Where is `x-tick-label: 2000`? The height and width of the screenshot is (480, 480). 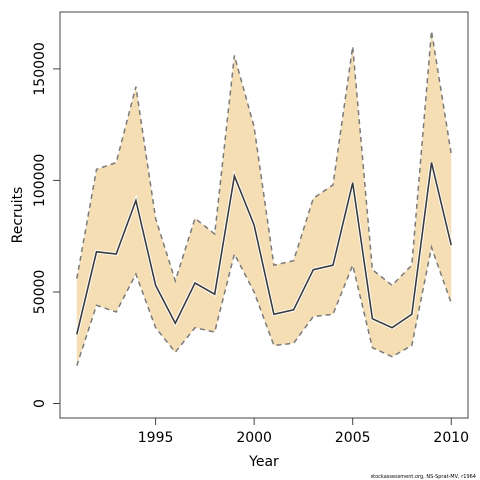 x-tick-label: 2000 is located at coordinates (254, 438).